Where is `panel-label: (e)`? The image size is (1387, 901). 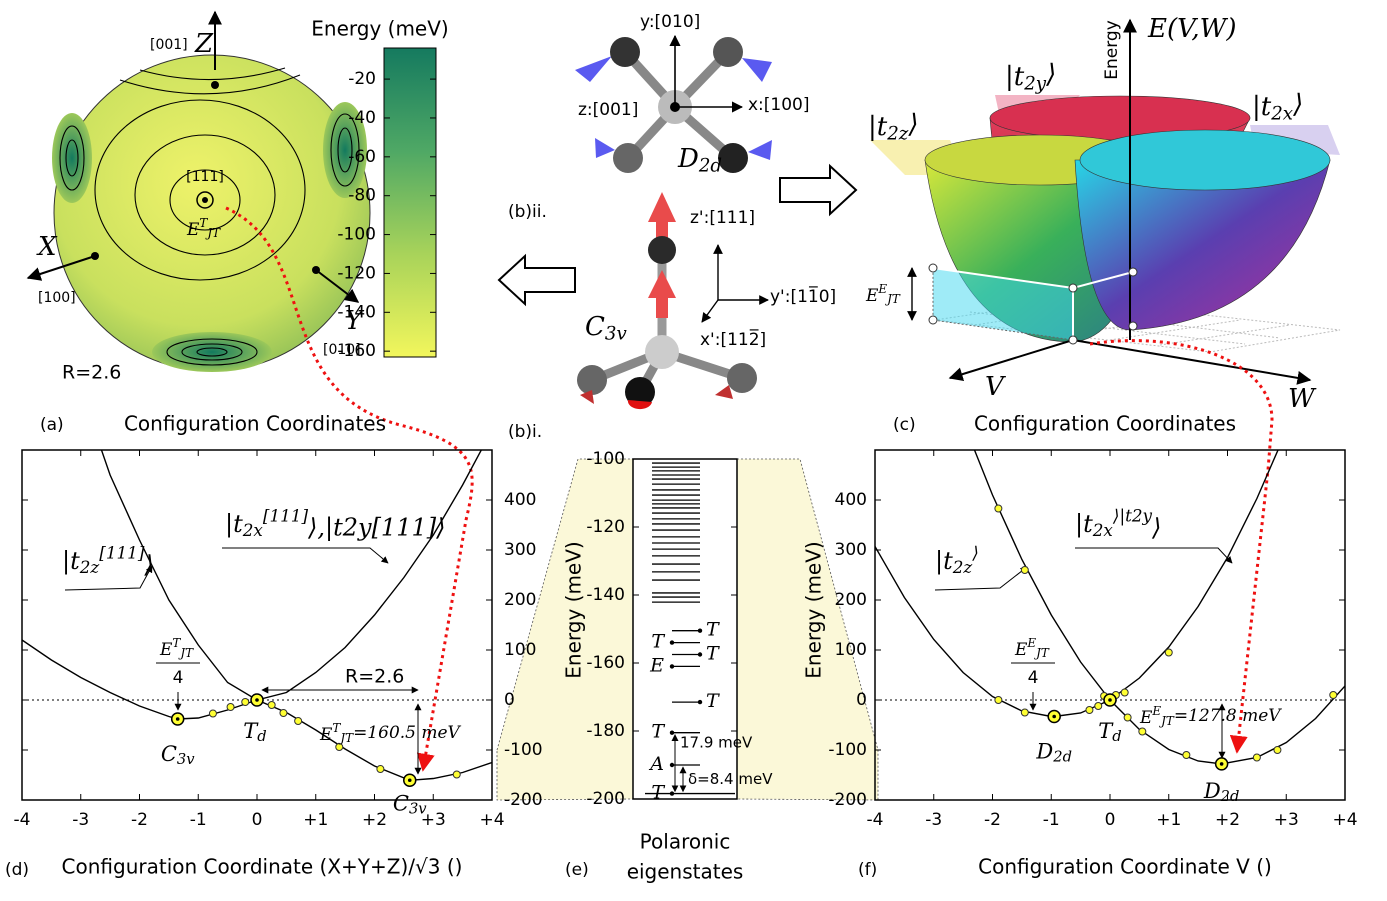 panel-label: (e) is located at coordinates (577, 870).